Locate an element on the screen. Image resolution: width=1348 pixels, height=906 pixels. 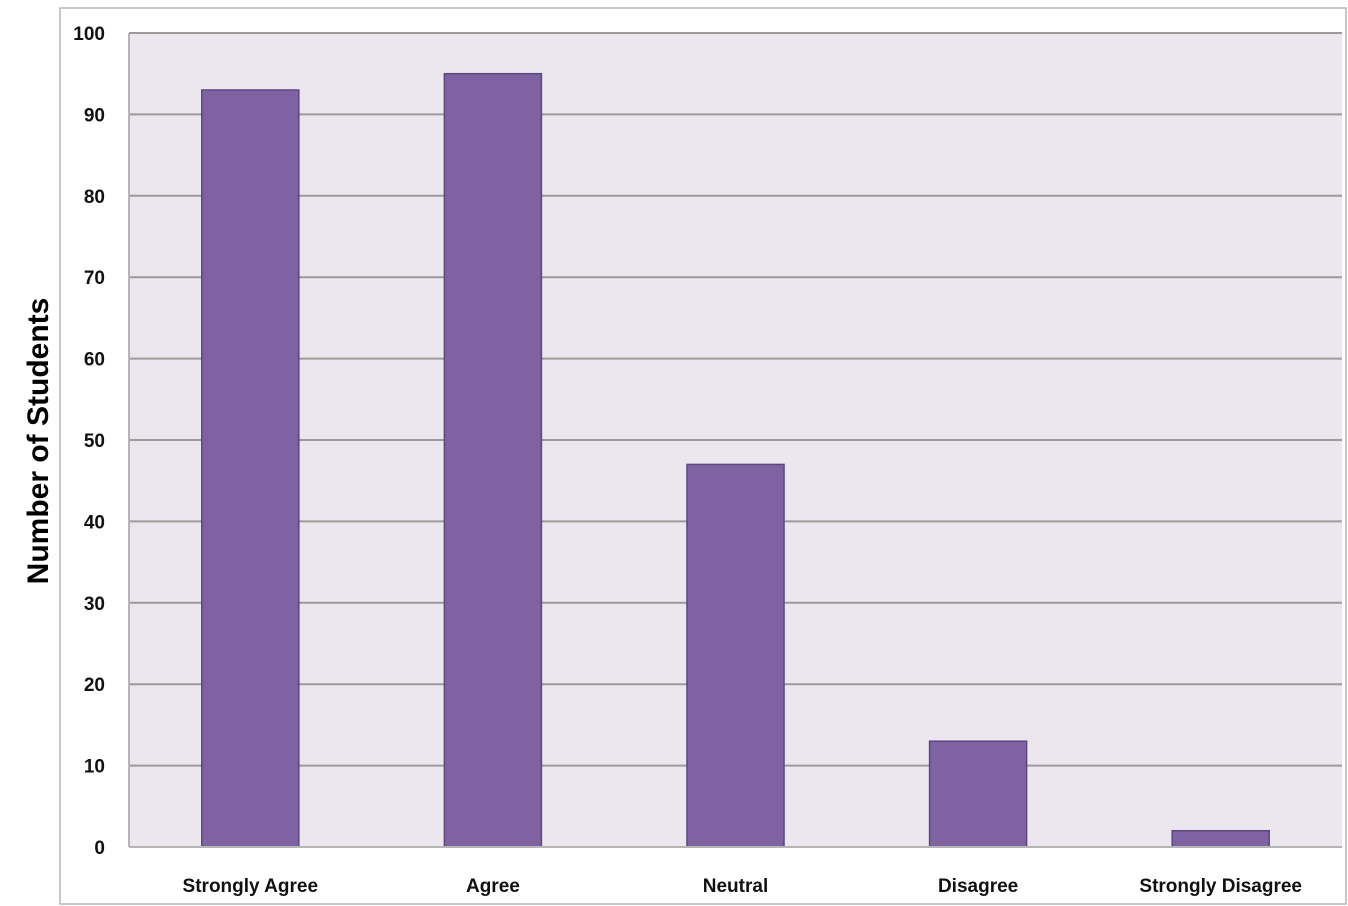
x-tick-label: Agree is located at coordinates (493, 886).